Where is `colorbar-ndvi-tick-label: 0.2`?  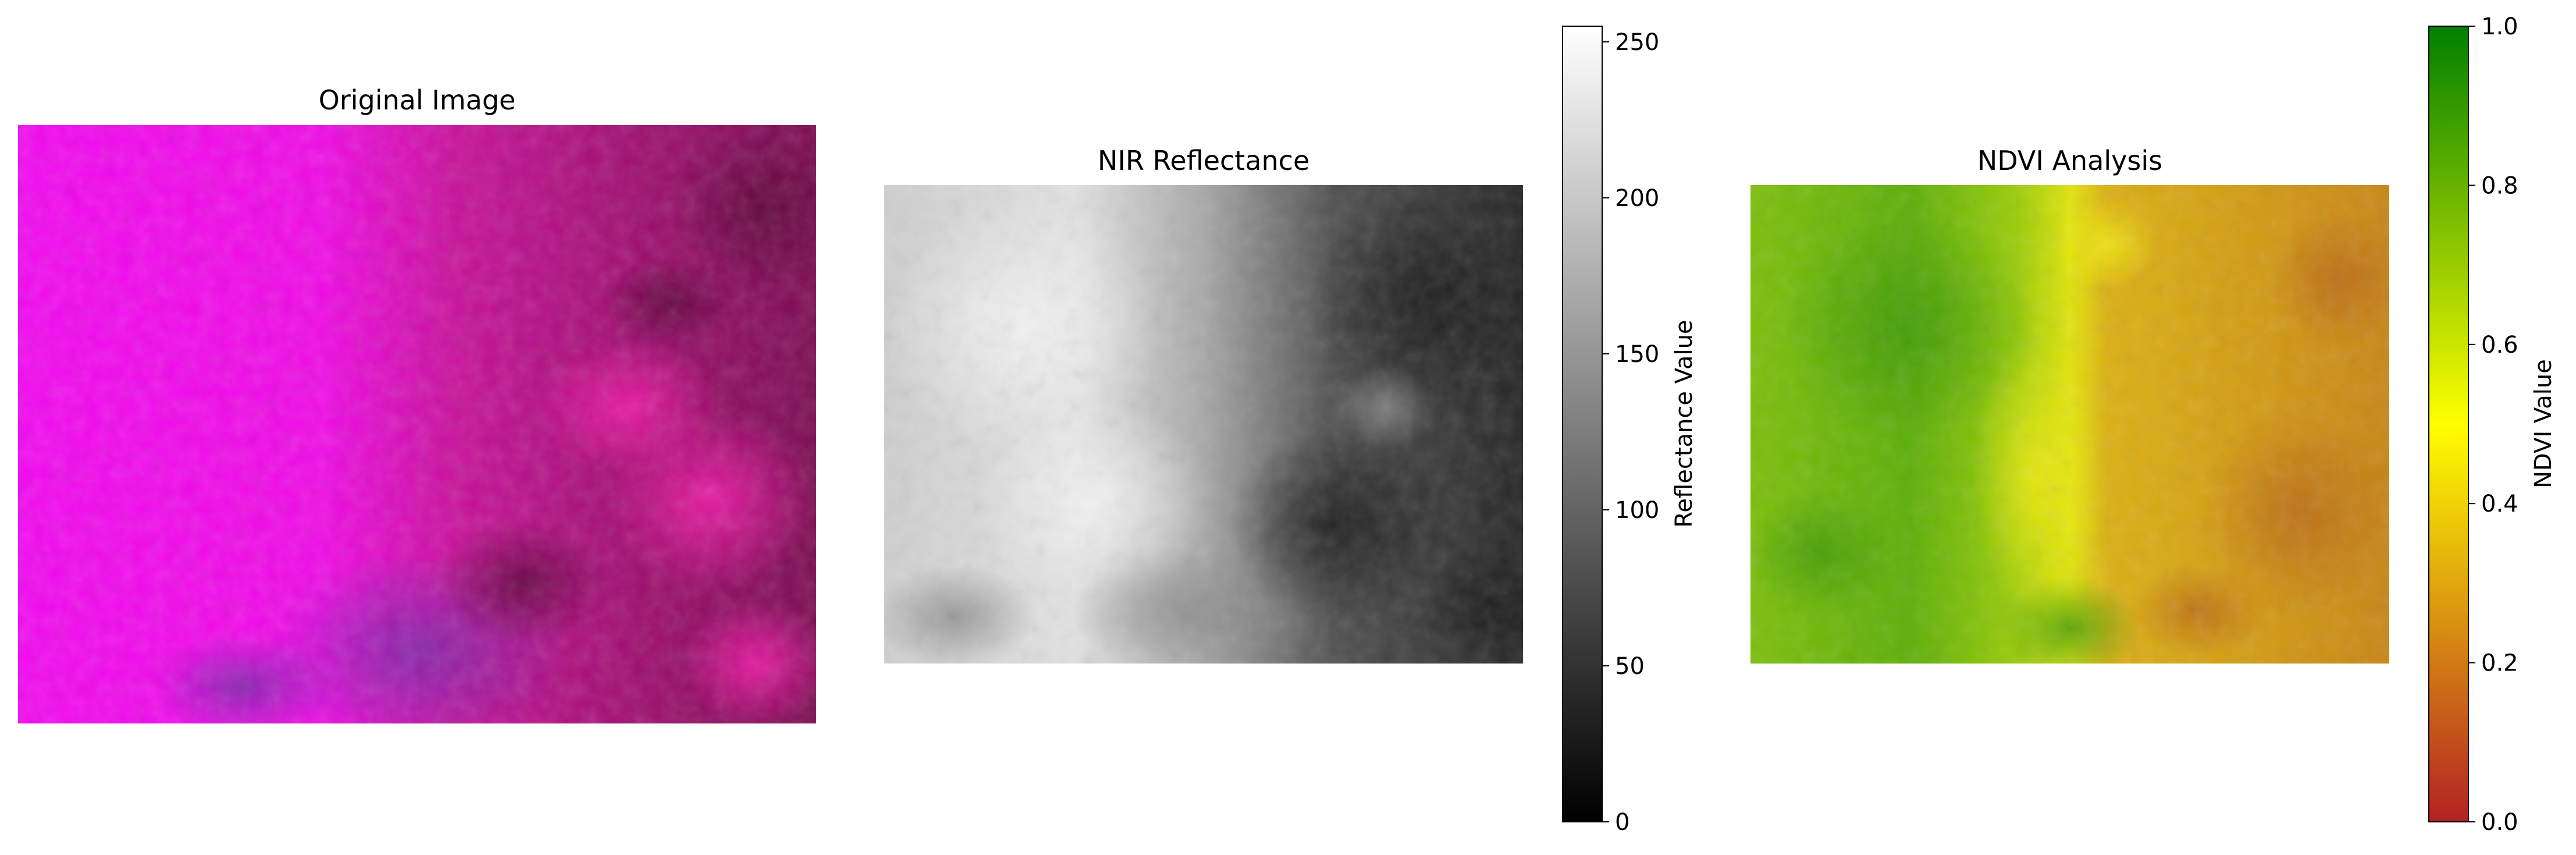 colorbar-ndvi-tick-label: 0.2 is located at coordinates (2499, 663).